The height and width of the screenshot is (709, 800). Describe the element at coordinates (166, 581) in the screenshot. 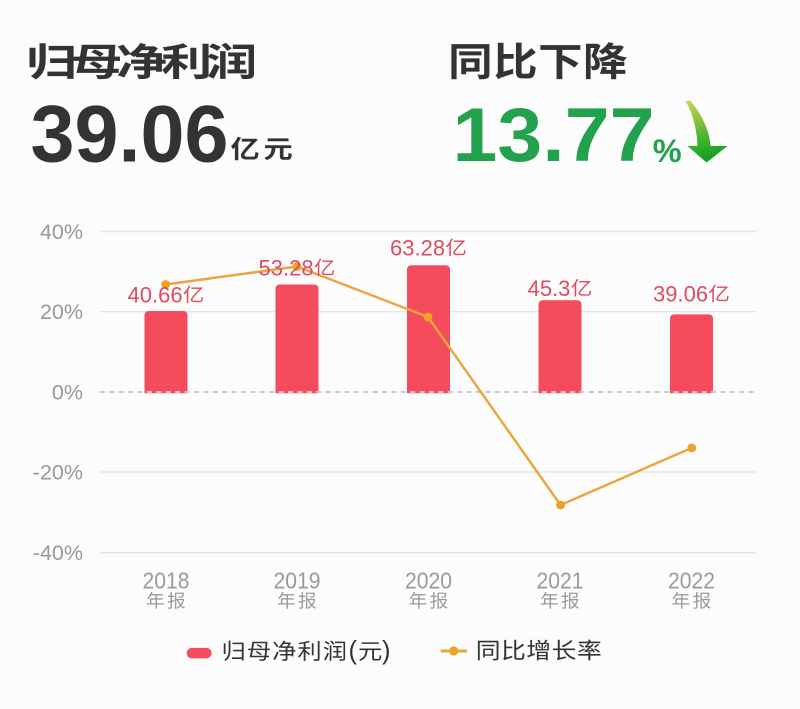

I see `svg-text: 2018` at that location.